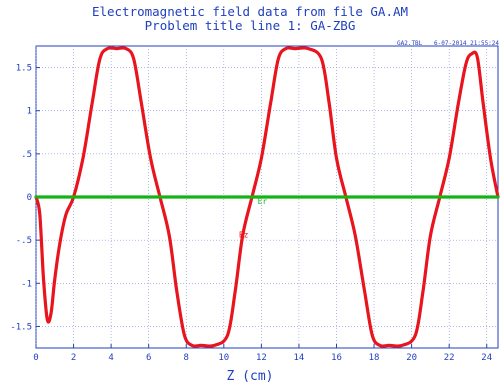  What do you see at coordinates (374, 358) in the screenshot?
I see `x-tick-label: 18` at bounding box center [374, 358].